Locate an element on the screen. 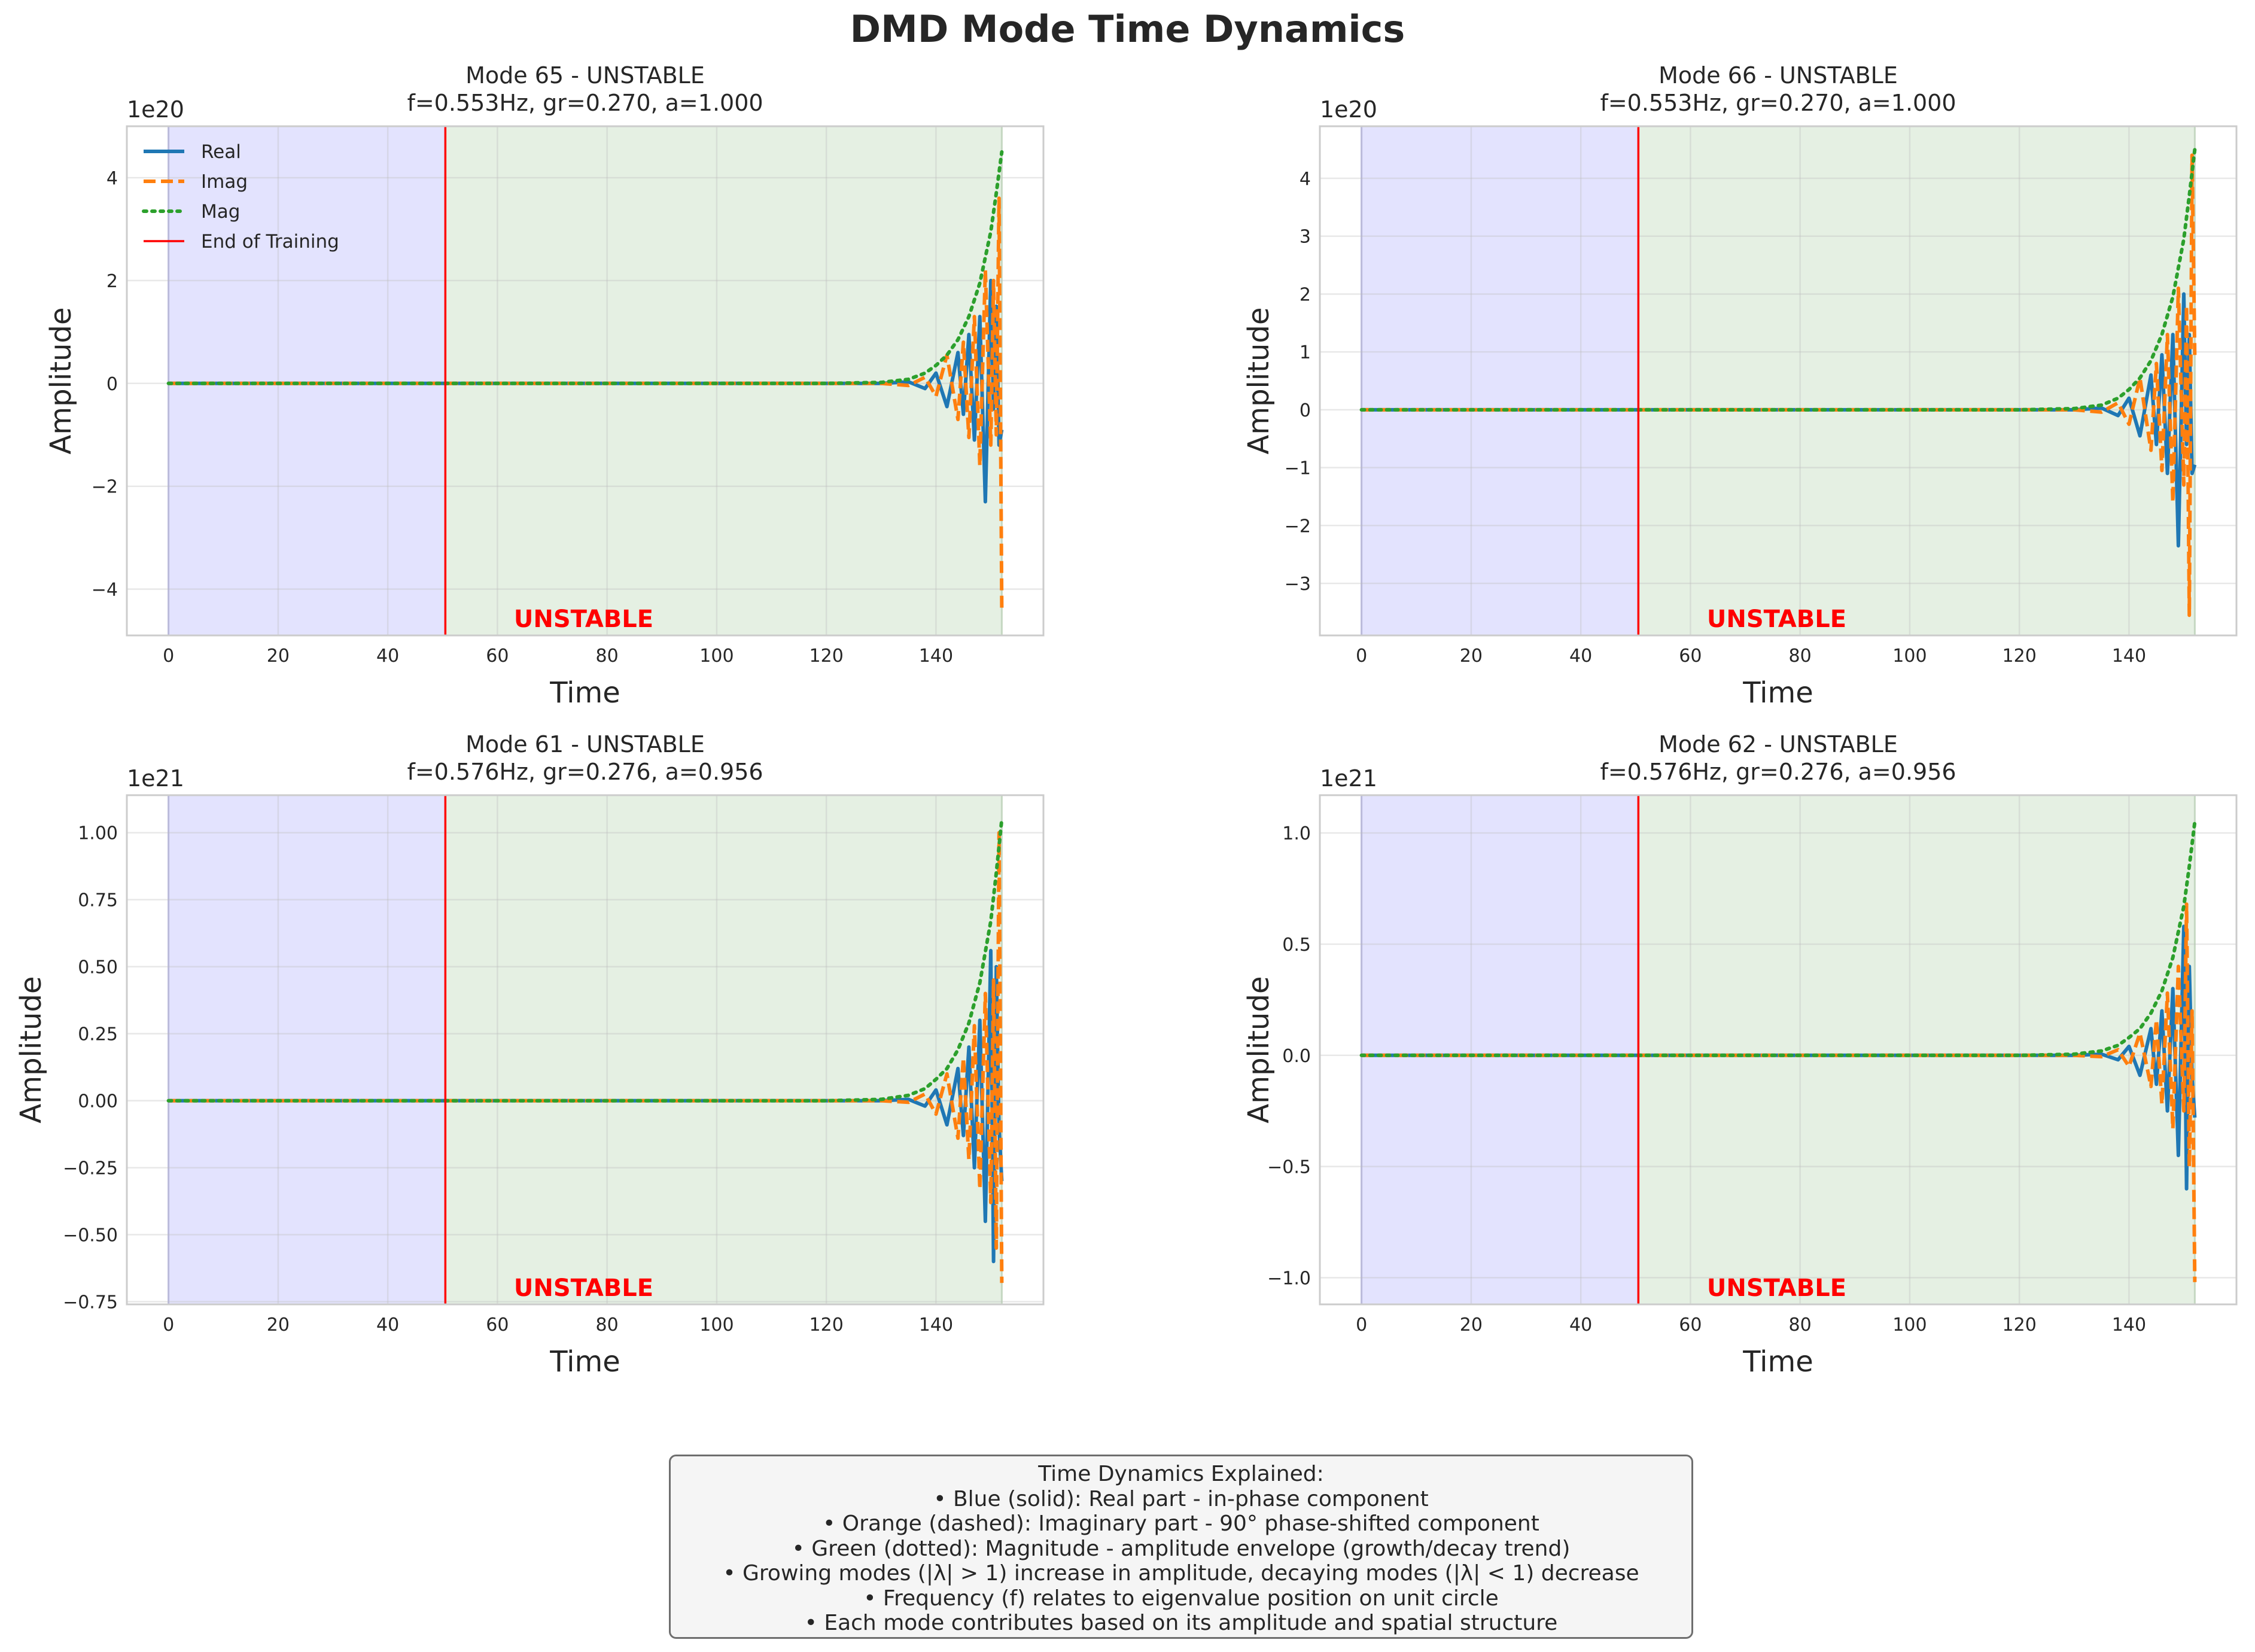  y-tick-label: −0.75 is located at coordinates (90, 1302).